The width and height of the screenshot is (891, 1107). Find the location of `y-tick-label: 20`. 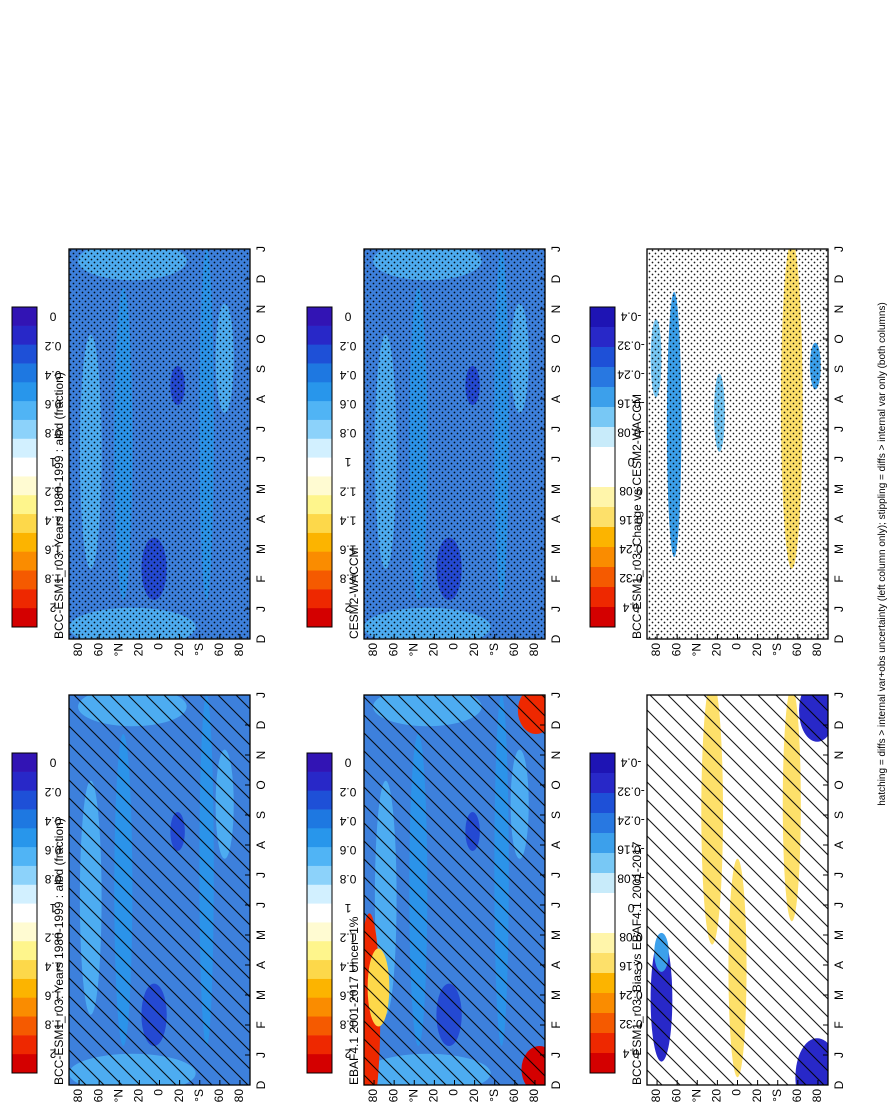

y-tick-label: 20 is located at coordinates (139, 1096).